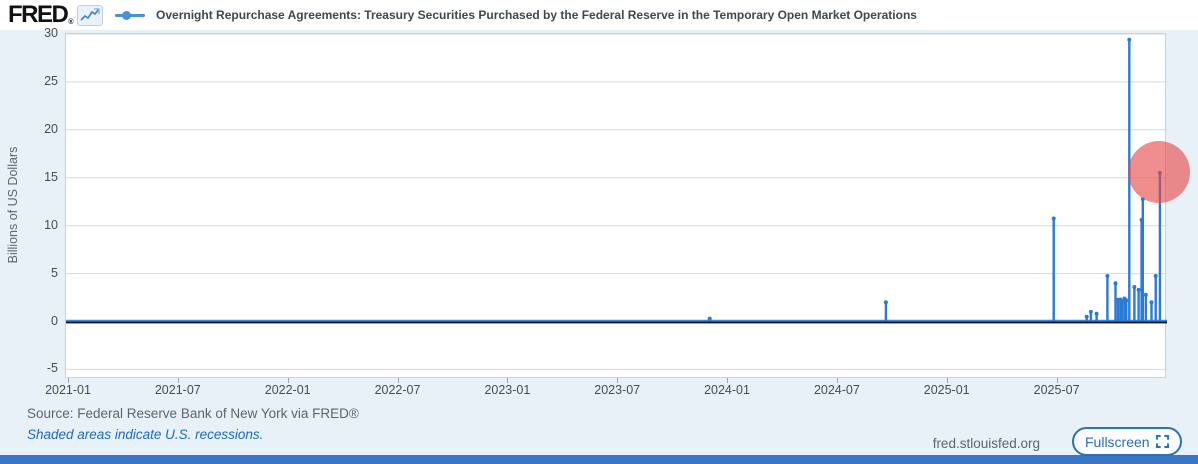 This screenshot has width=1198, height=464. I want to click on x-tick-label: 2025-07, so click(1056, 390).